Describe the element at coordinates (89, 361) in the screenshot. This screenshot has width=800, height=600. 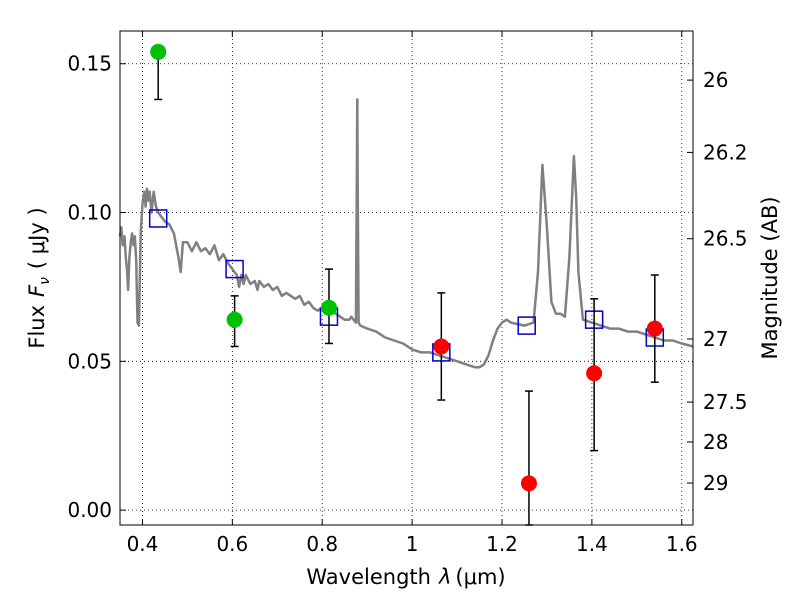
I see `y-tick-label: 0.05` at that location.